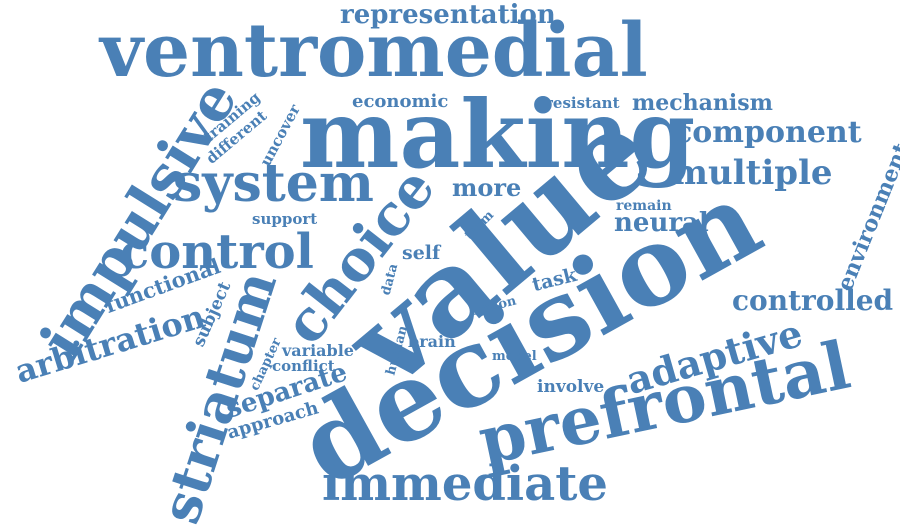 Image resolution: width=900 pixels, height=527 pixels. I want to click on word-neural: neural, so click(661, 223).